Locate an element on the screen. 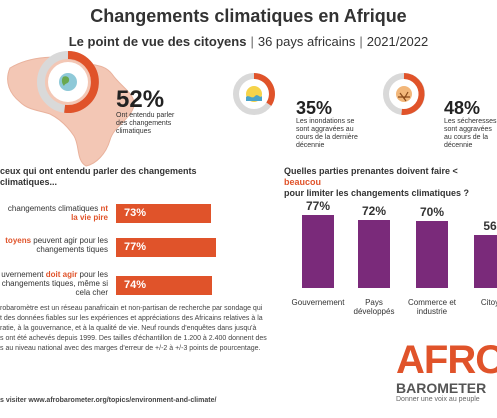 This screenshot has width=497, height=418. subtitle-main: Le point de vue des citoyens is located at coordinates (157, 41).